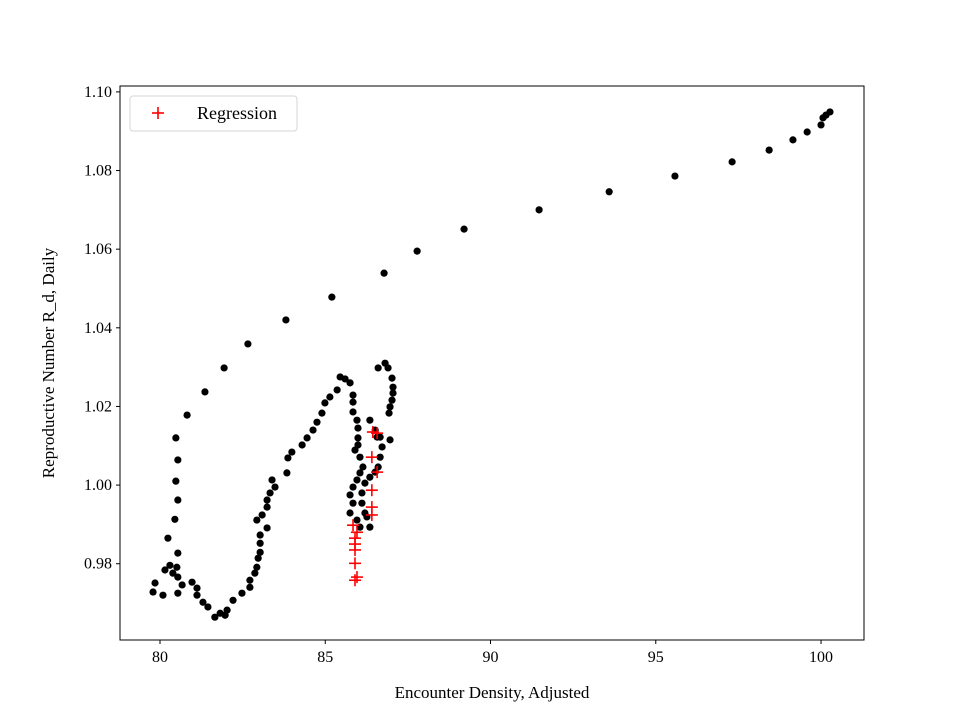  I want to click on y-tick-label: 1.06, so click(98, 249).